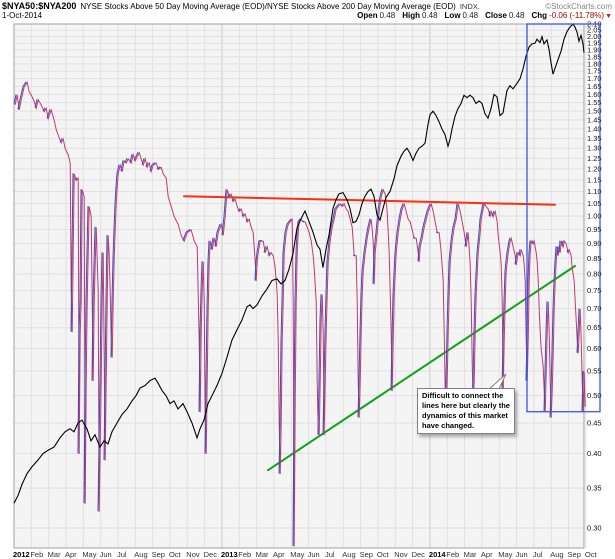  I want to click on high-field: High 0.48, so click(420, 15).